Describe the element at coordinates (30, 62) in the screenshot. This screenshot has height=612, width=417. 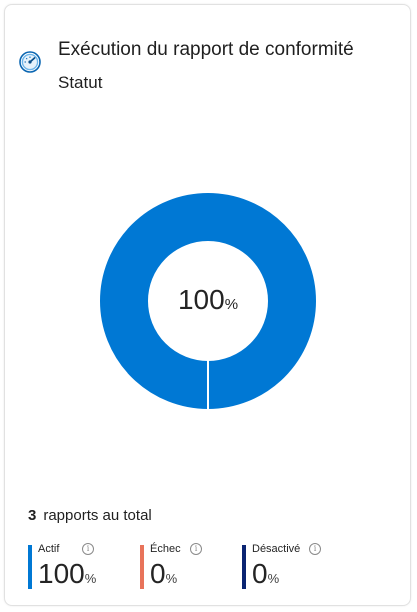
I see `gauge-icon` at that location.